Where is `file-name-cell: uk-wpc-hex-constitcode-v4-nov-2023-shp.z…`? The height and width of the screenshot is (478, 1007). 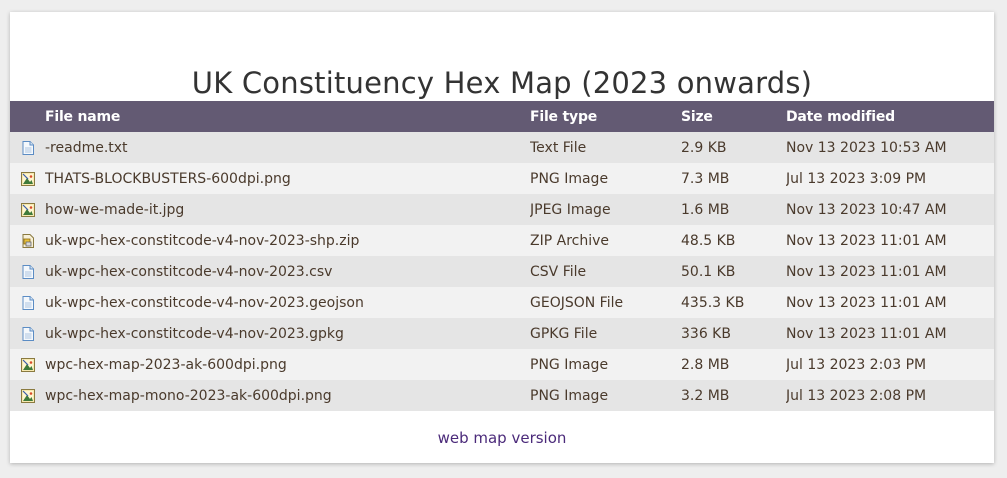
file-name-cell: uk-wpc-hex-constitcode-v4-nov-2023-shp.z… is located at coordinates (287, 240).